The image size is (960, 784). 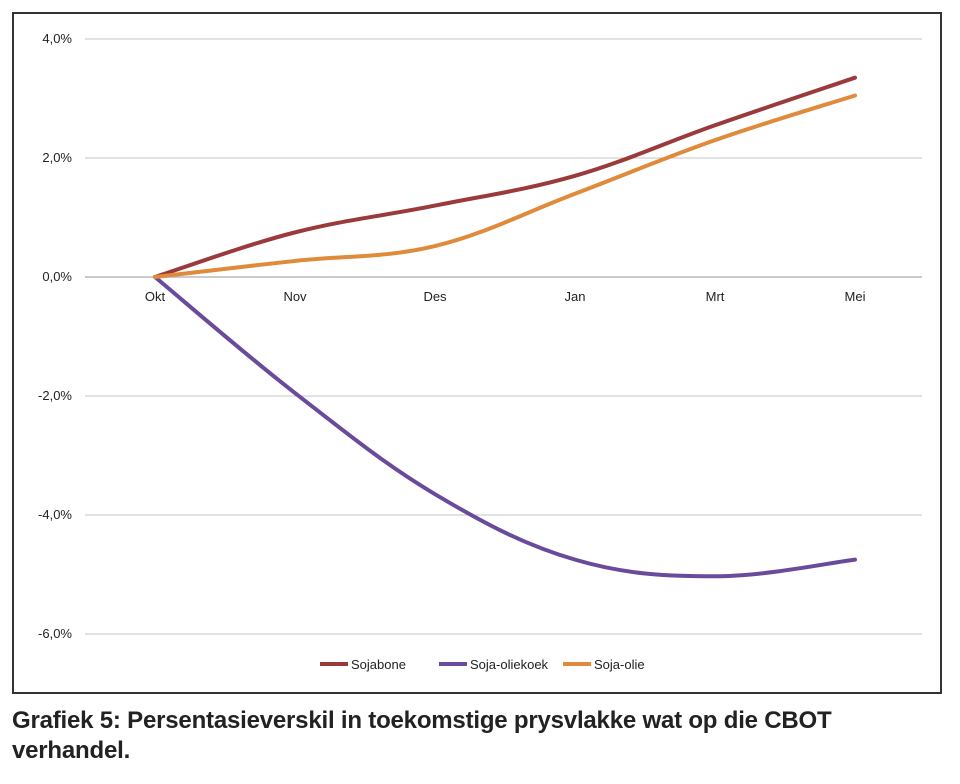 What do you see at coordinates (55, 395) in the screenshot?
I see `y-tick-label: -2,0%` at bounding box center [55, 395].